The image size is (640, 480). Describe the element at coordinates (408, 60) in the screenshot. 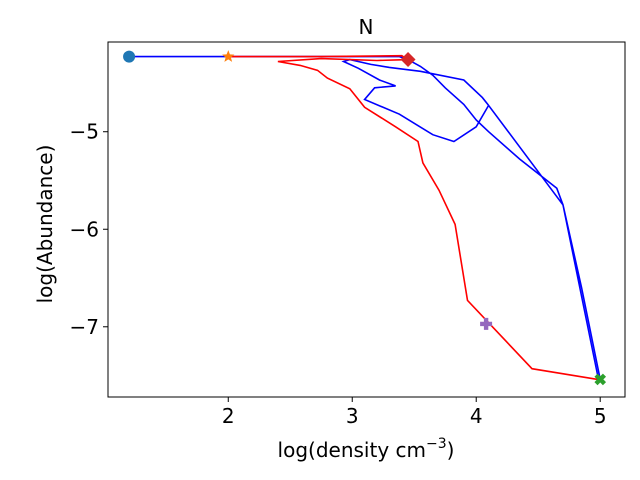

I see `diamond-marker` at that location.